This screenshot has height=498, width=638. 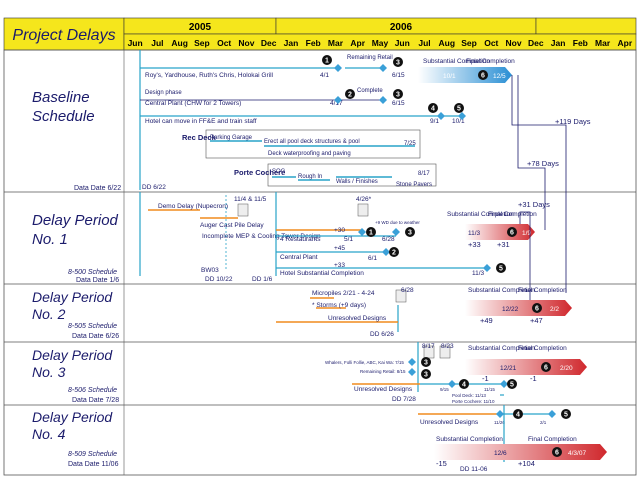 I want to click on year-cell-2007, so click(x=586, y=26).